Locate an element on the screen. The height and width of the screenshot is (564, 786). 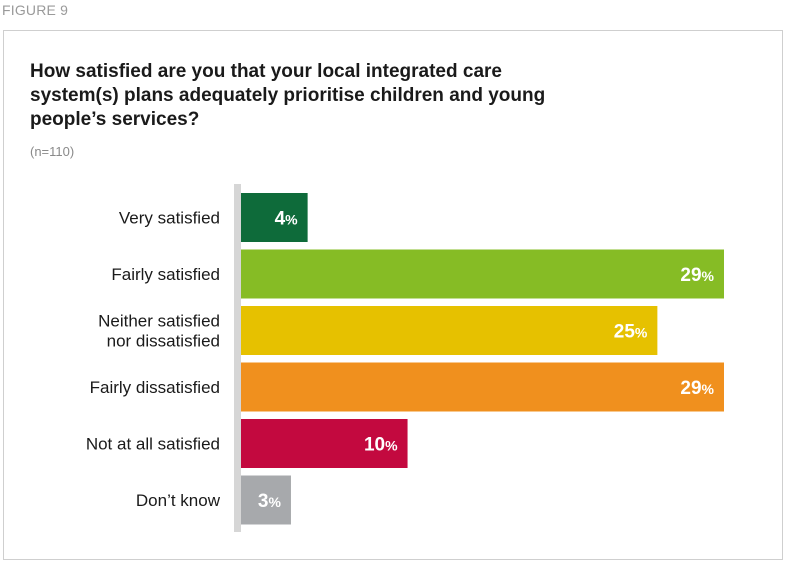
value-label: 3% is located at coordinates (270, 501).